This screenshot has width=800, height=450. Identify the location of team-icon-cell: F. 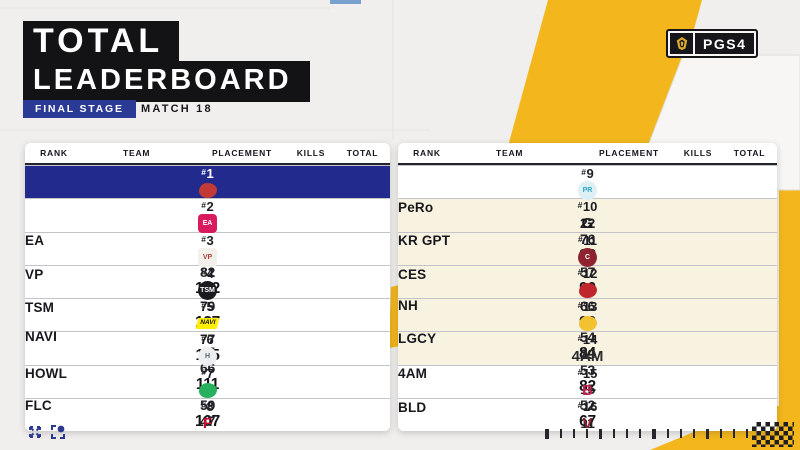
(207, 422).